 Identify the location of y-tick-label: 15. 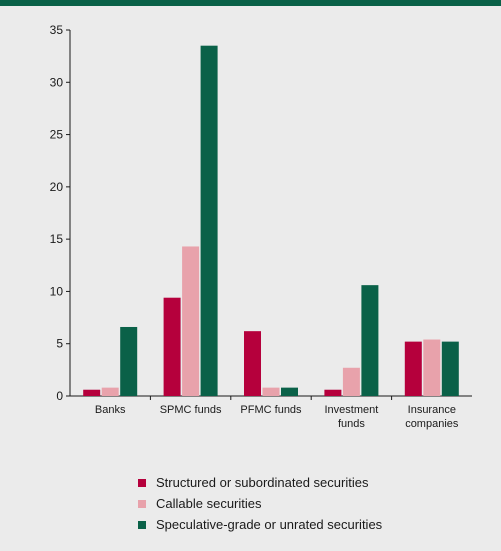
(57, 239).